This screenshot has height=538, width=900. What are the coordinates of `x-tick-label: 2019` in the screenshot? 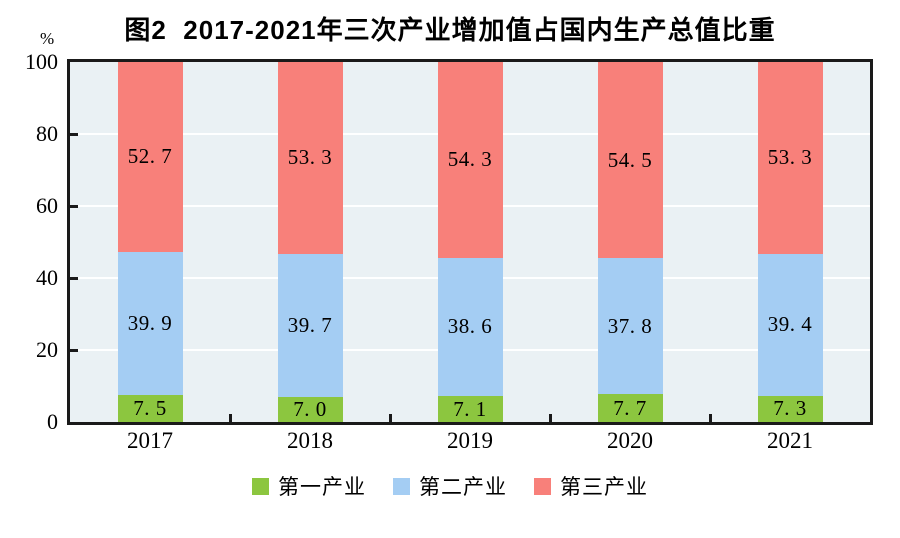 It's located at (470, 440).